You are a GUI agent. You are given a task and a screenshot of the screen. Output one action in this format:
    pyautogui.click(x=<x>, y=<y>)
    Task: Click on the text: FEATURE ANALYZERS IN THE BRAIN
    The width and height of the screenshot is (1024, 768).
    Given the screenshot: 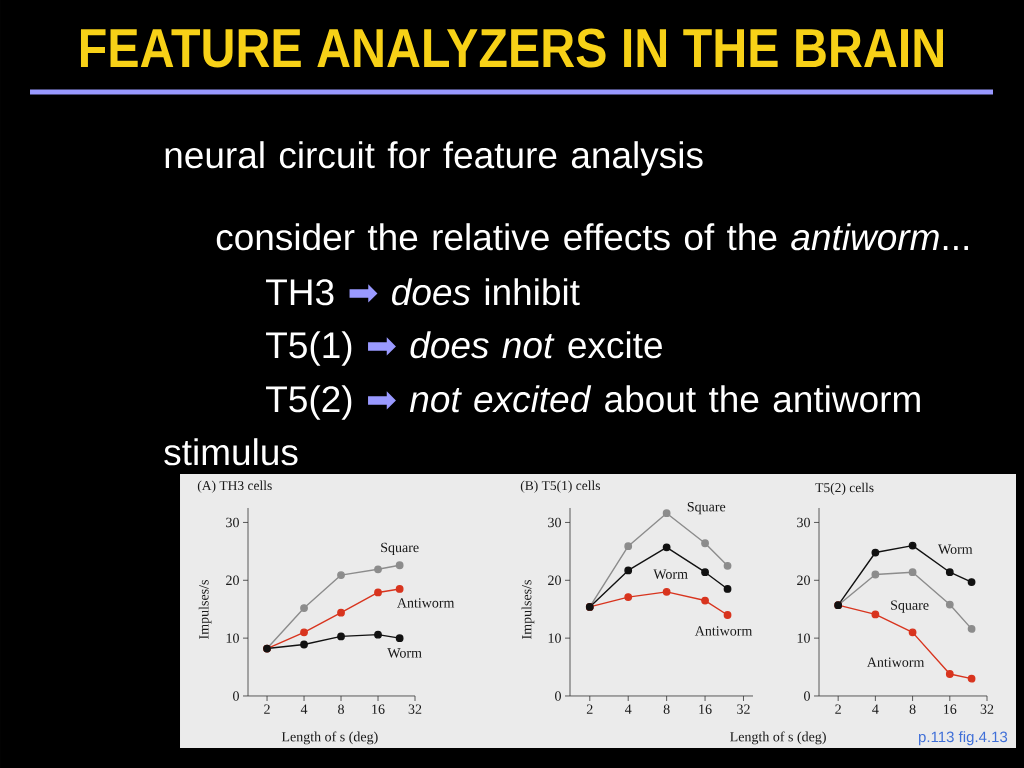 What is the action you would take?
    pyautogui.click(x=511, y=48)
    